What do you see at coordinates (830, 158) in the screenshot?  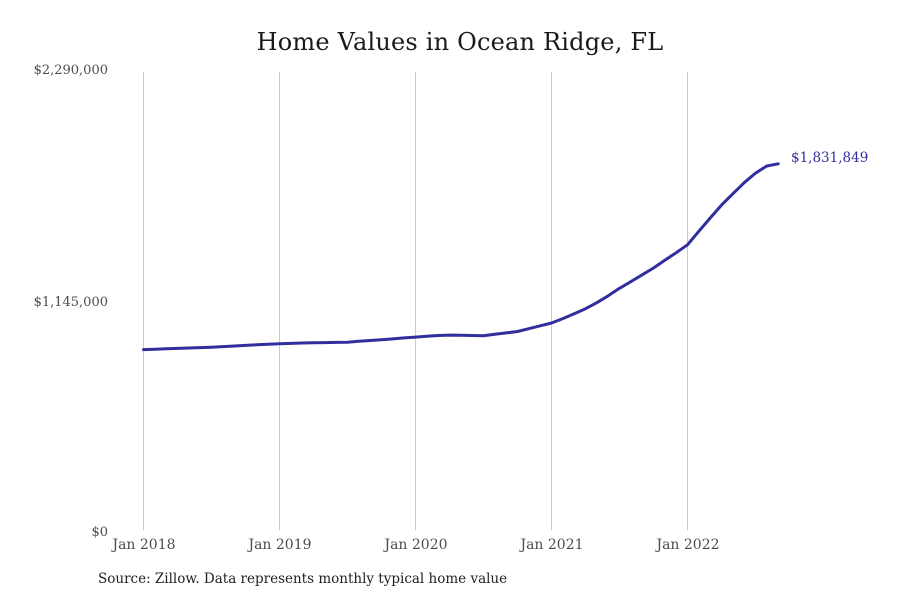 I see `end-value-label: $1,831,849` at bounding box center [830, 158].